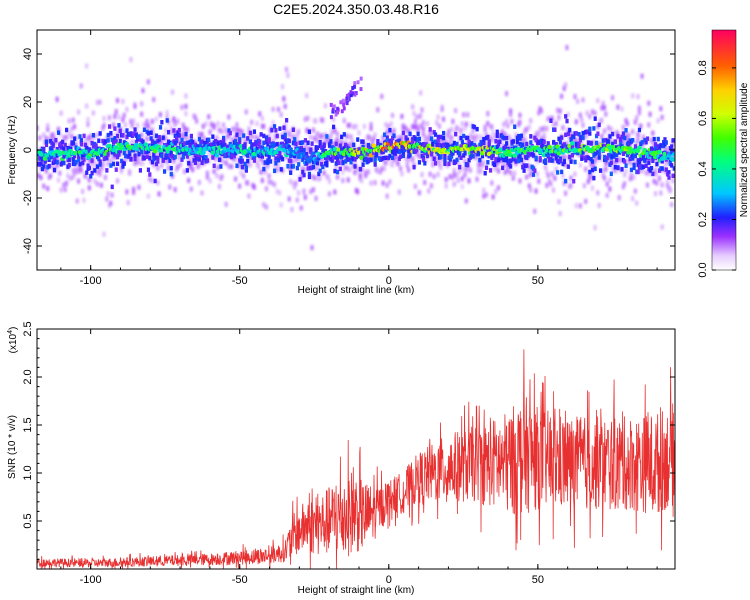 This screenshot has height=600, width=750. Describe the element at coordinates (344, 104) in the screenshot. I see `spectrogram-secondary-cell` at that location.